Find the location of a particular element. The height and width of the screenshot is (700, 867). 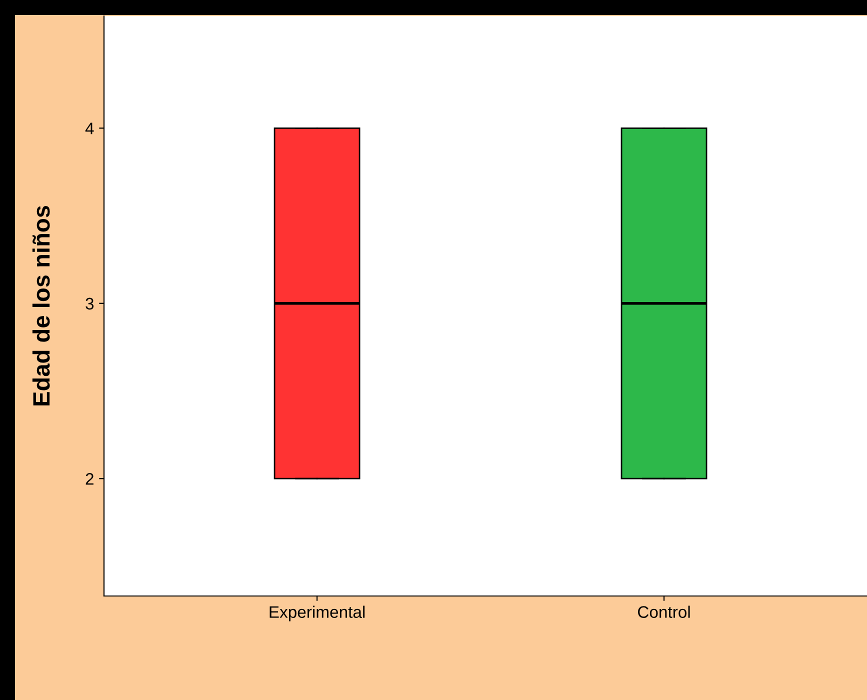

y-tick-label: 3 is located at coordinates (90, 304).